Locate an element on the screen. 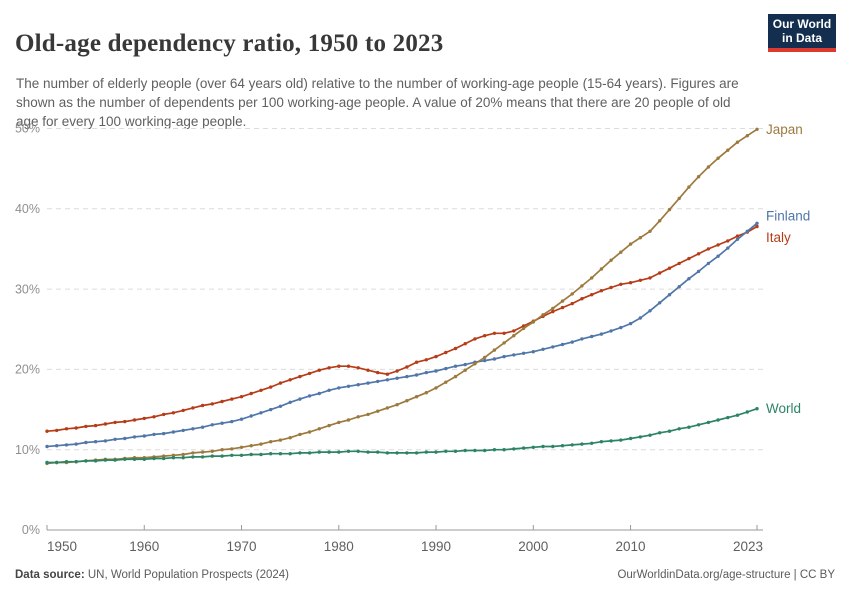 This screenshot has height=600, width=850. chart-title: Old-age dependency ratio, 1950 to 2023 is located at coordinates (229, 43).